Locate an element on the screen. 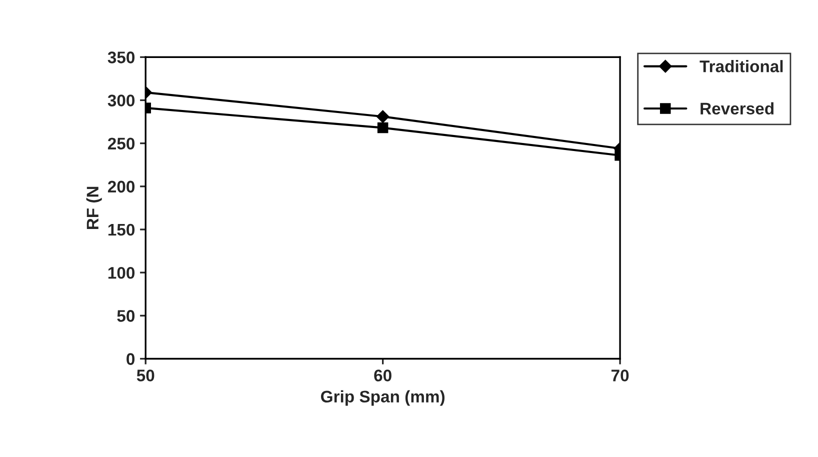 This screenshot has width=818, height=457. legend-label: Traditional is located at coordinates (741, 66).